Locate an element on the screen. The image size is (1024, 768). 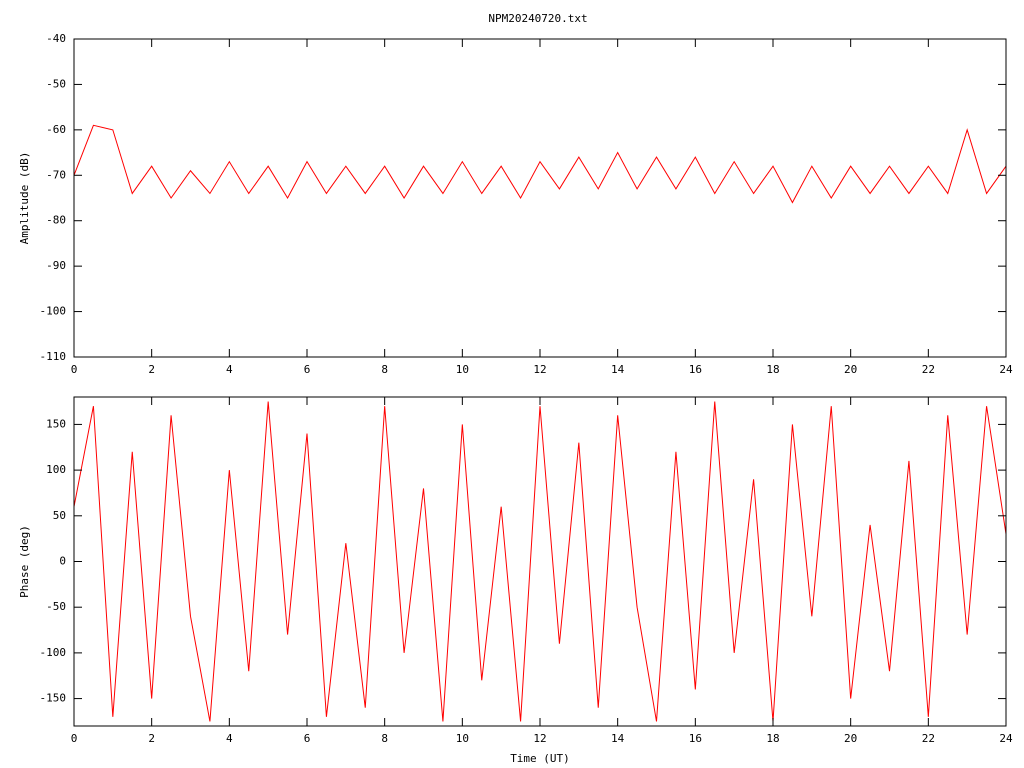
y-tick-label: 100 is located at coordinates (56, 469).